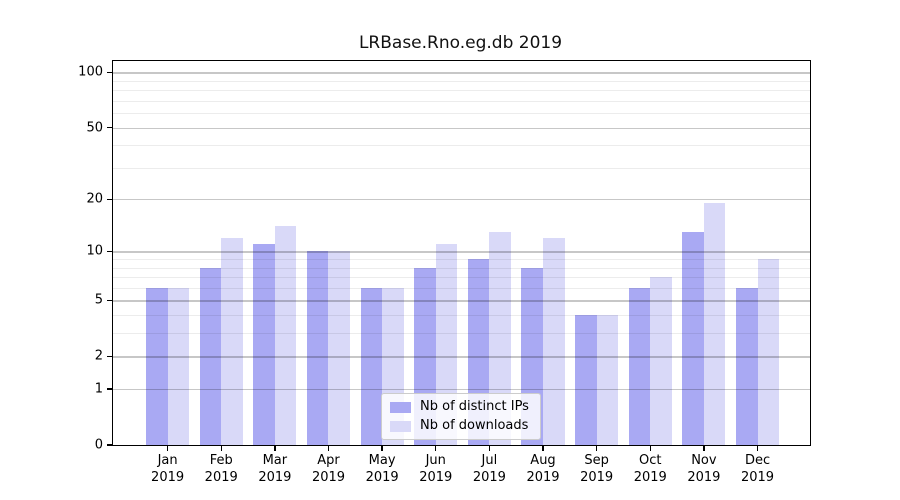 This screenshot has height=500, width=900. Describe the element at coordinates (746, 366) in the screenshot. I see `bar-distinct-ips-dec` at that location.